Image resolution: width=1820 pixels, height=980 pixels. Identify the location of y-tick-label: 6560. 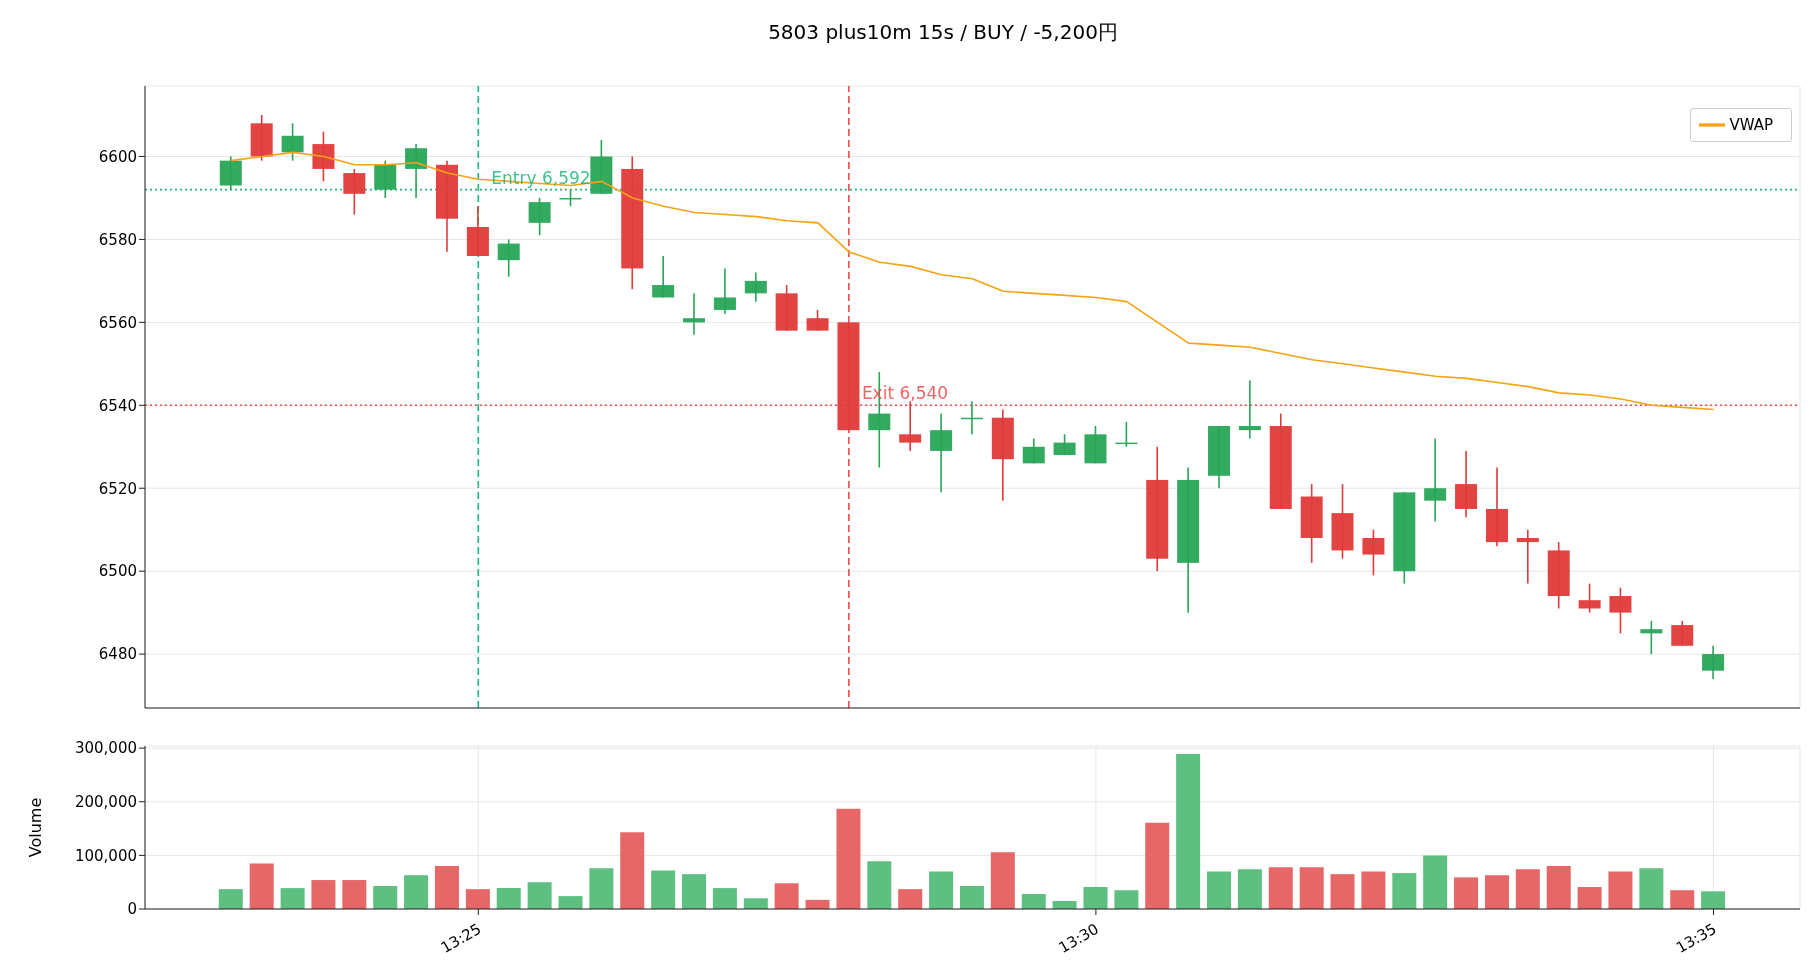
(117, 322).